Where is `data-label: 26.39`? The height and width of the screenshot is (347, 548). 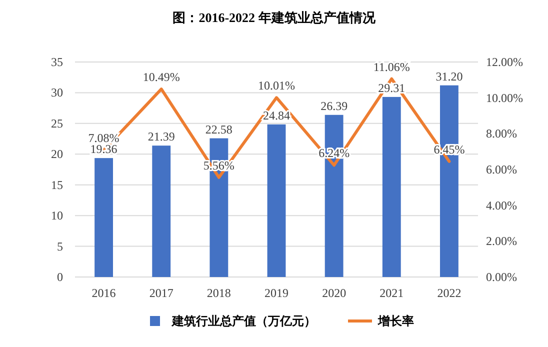
data-label: 26.39 is located at coordinates (334, 105).